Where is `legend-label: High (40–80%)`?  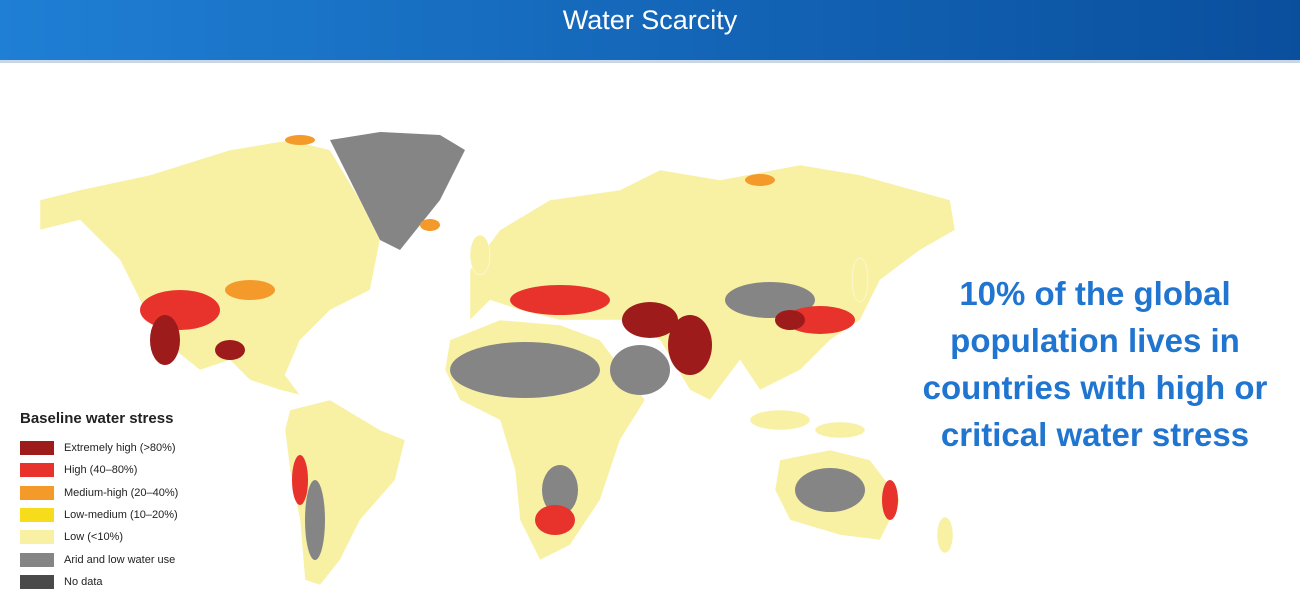
legend-label: High (40–80%) is located at coordinates (101, 470).